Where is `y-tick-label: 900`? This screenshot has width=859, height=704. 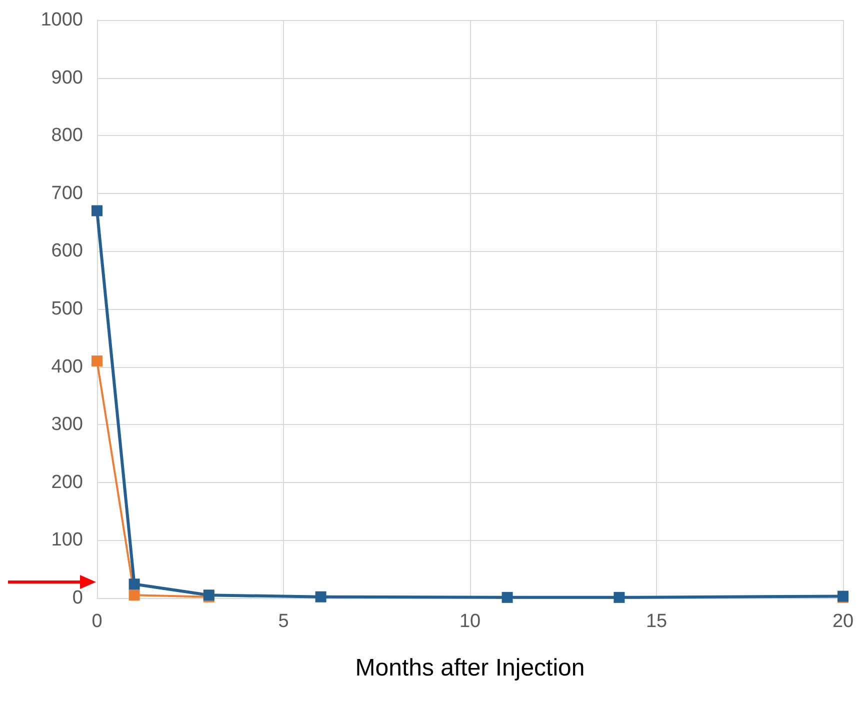 y-tick-label: 900 is located at coordinates (67, 77).